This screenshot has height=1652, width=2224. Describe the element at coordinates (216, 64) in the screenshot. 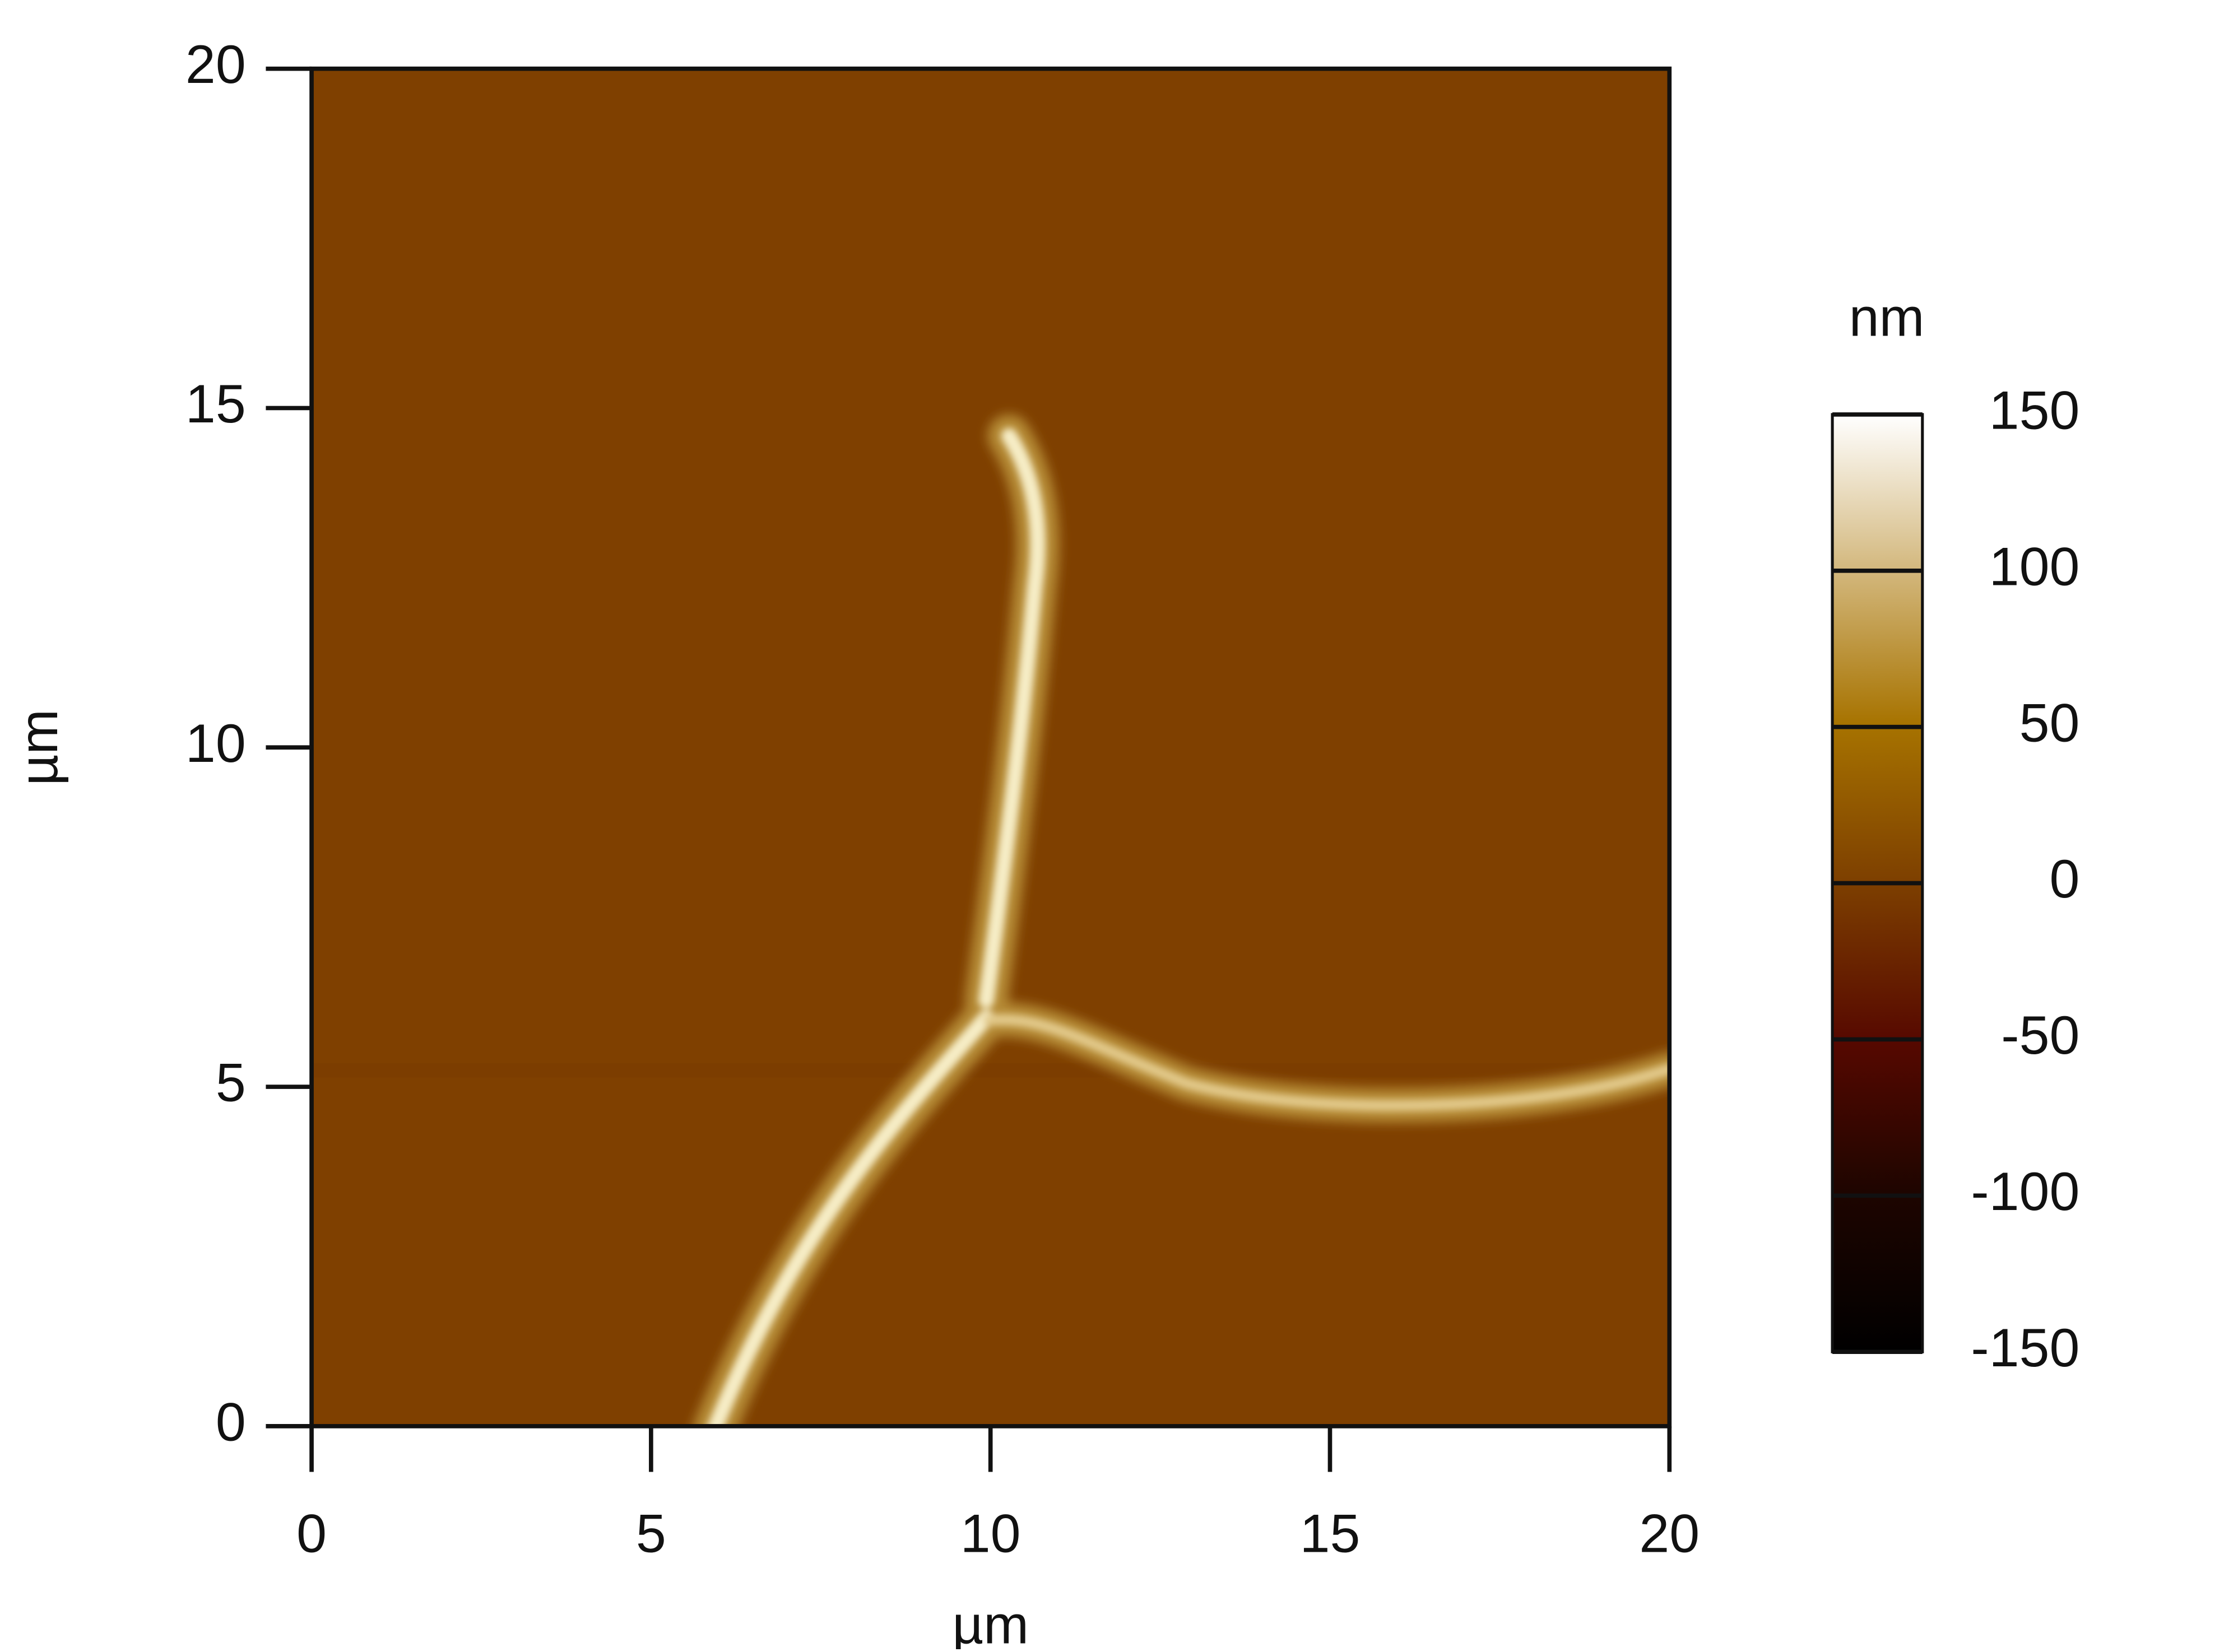

I see `y-tick-label: 20` at that location.